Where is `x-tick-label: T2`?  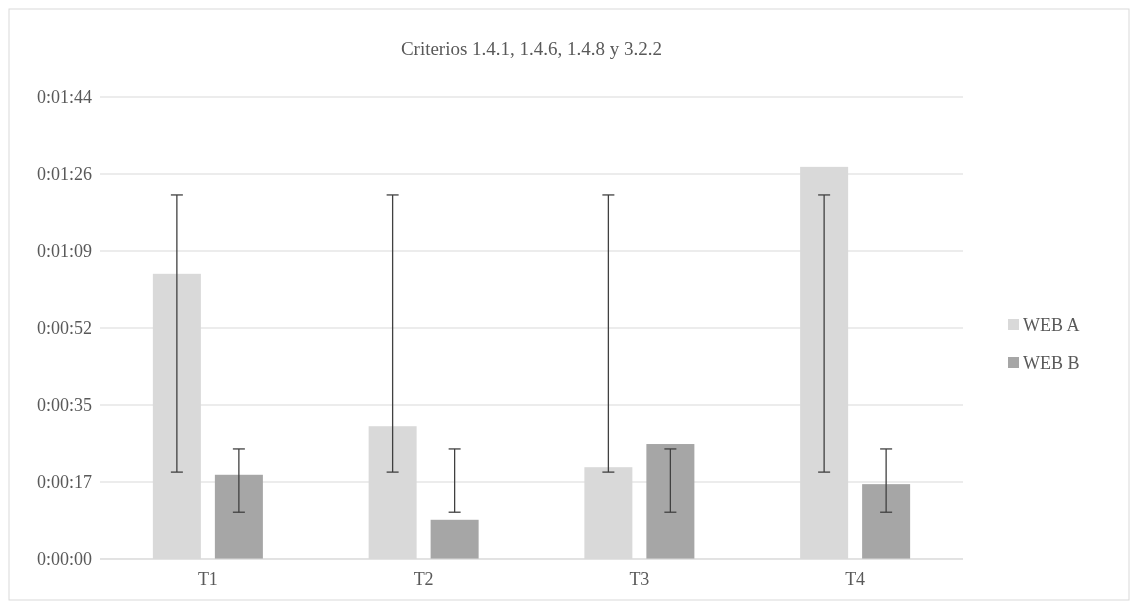
x-tick-label: T2 is located at coordinates (423, 579).